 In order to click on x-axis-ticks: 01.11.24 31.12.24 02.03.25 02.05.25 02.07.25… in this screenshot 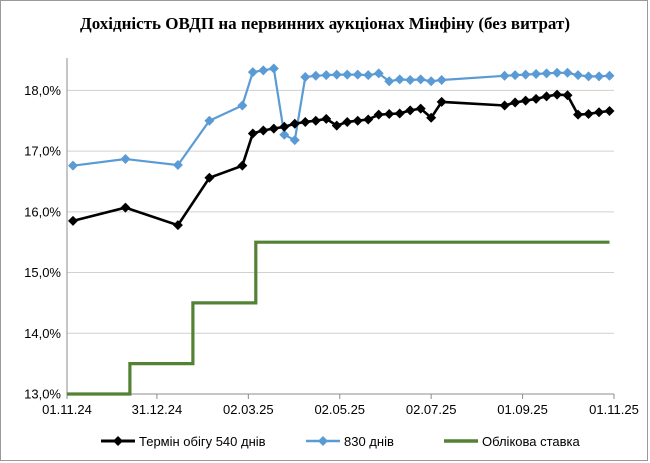, I will do `click(340, 405)`.